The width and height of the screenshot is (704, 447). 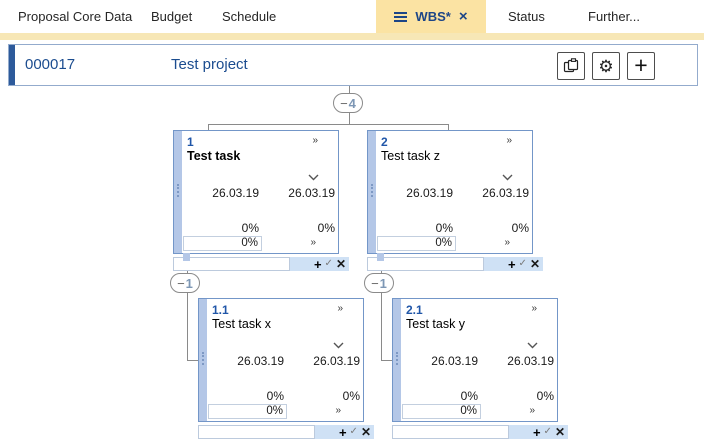 What do you see at coordinates (187, 326) in the screenshot?
I see `connector-vertical` at bounding box center [187, 326].